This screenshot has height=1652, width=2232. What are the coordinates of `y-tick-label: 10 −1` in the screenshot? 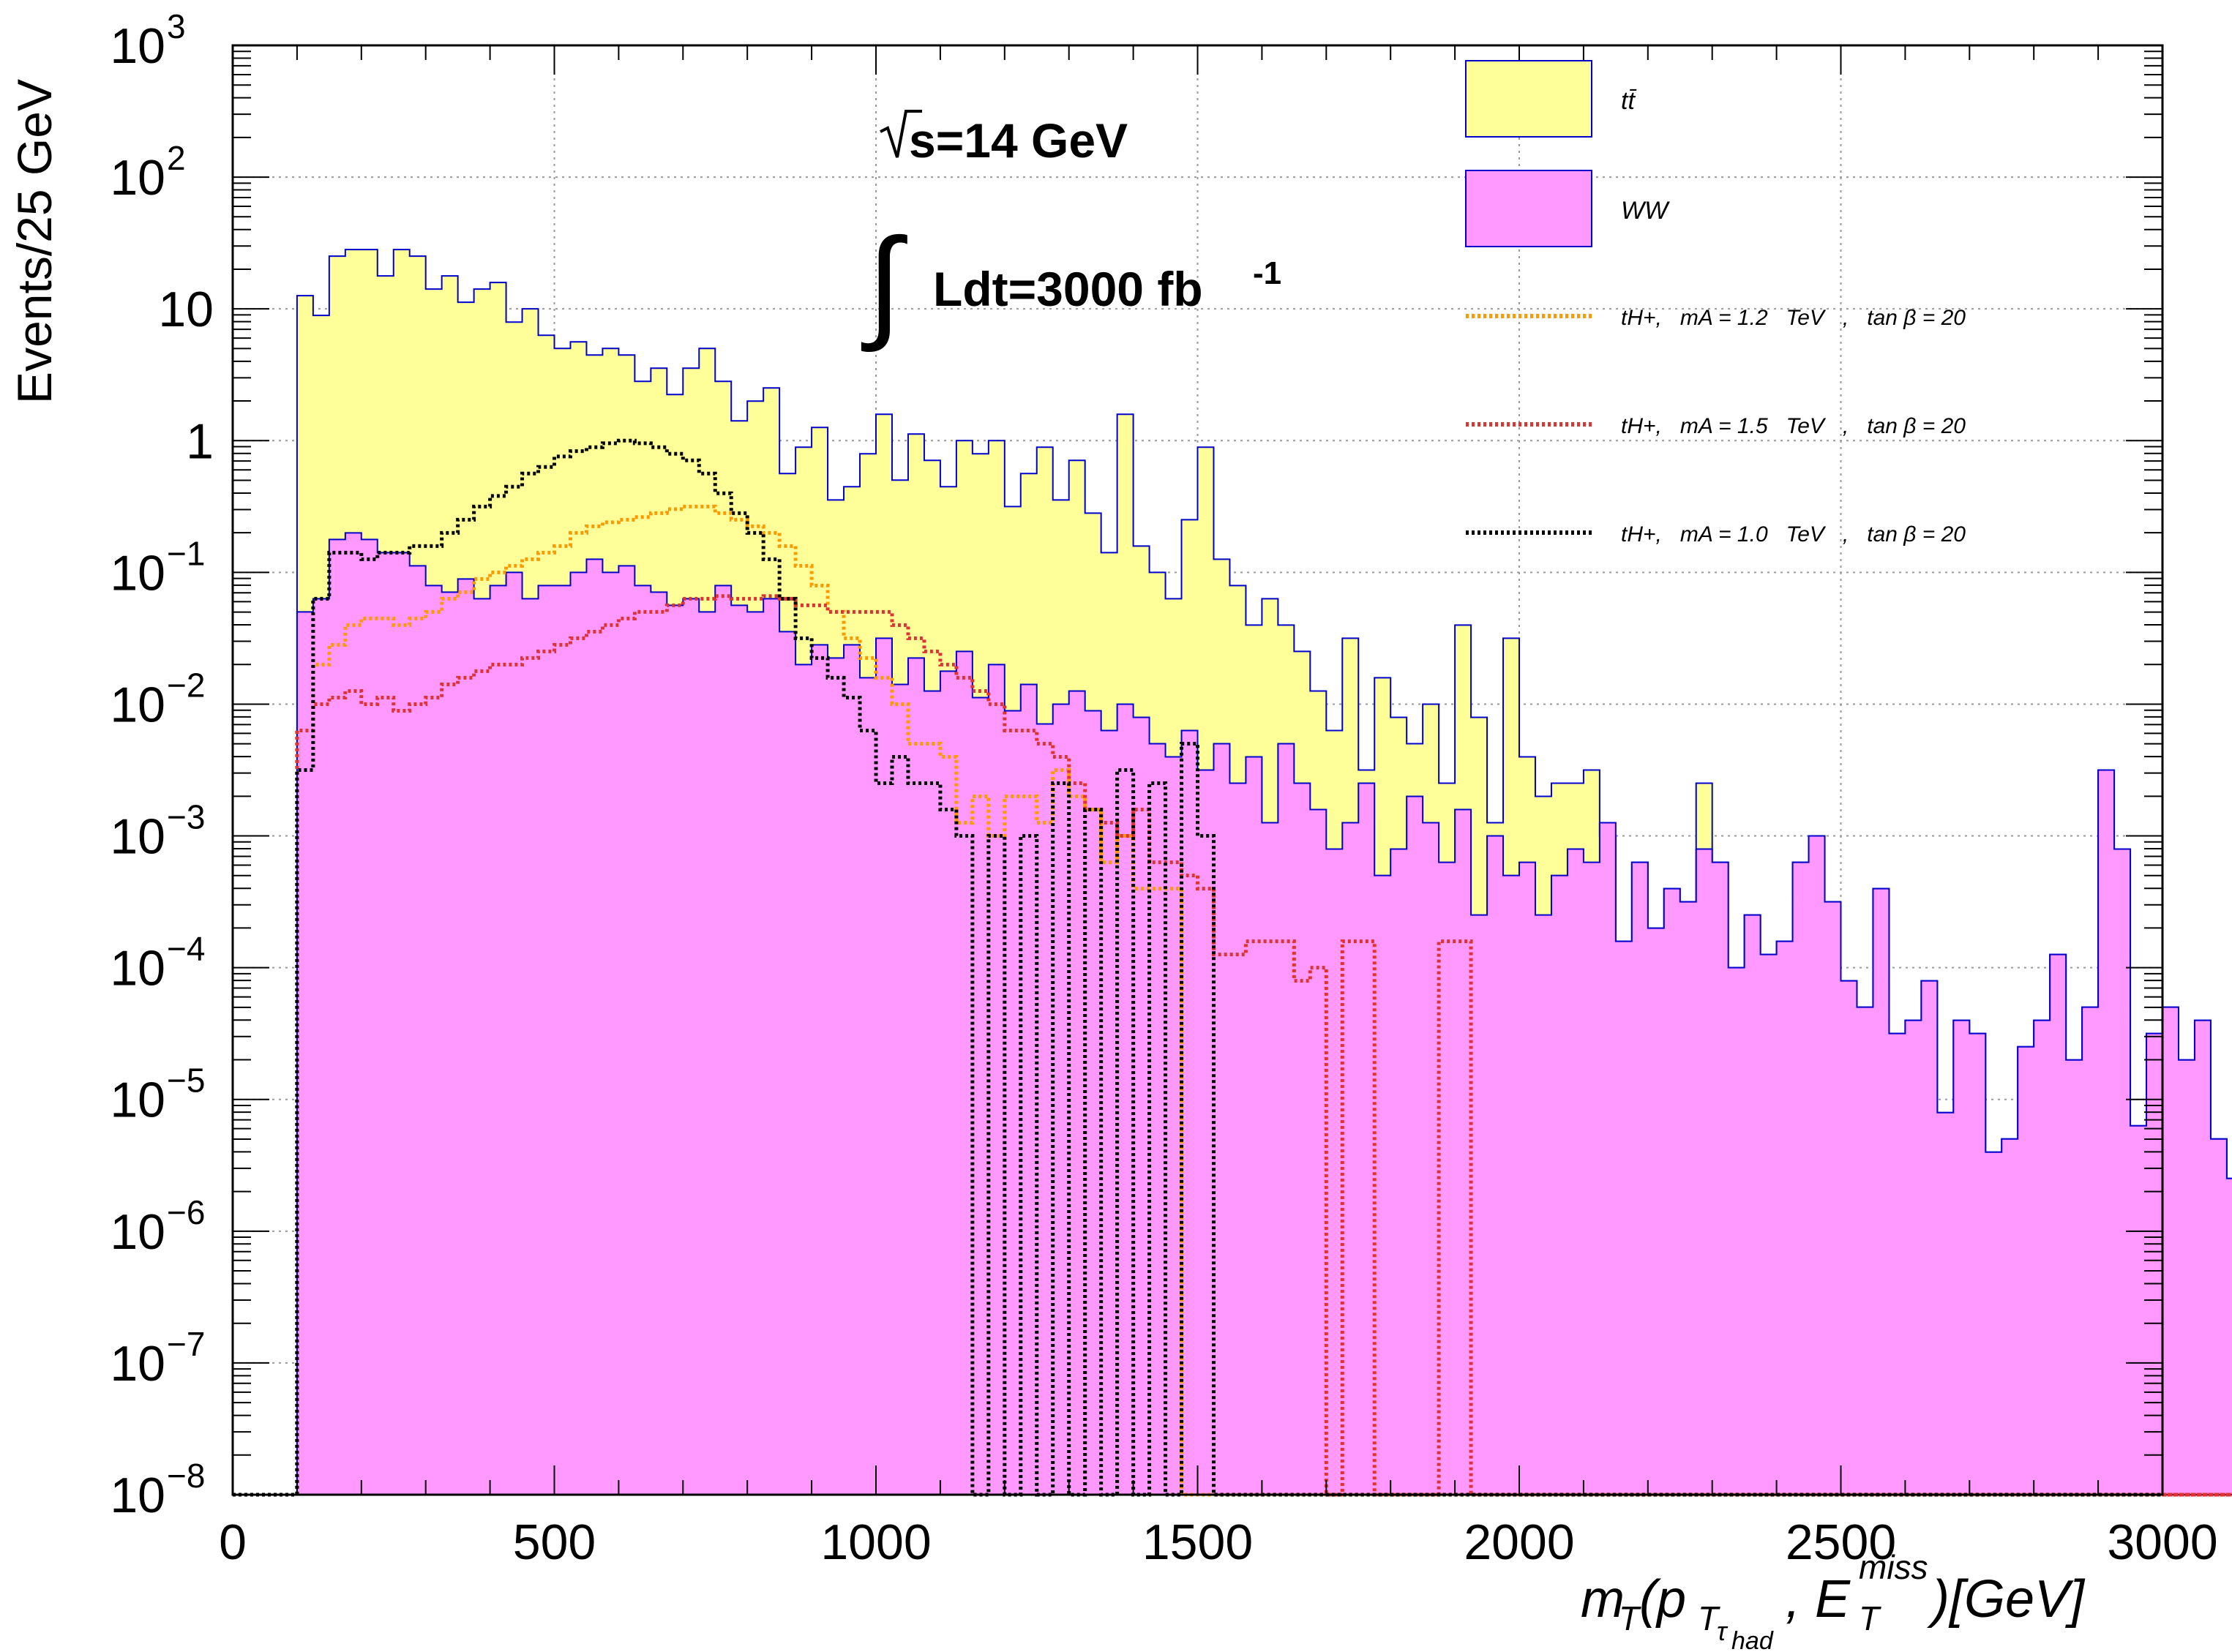 It's located at (157, 567).